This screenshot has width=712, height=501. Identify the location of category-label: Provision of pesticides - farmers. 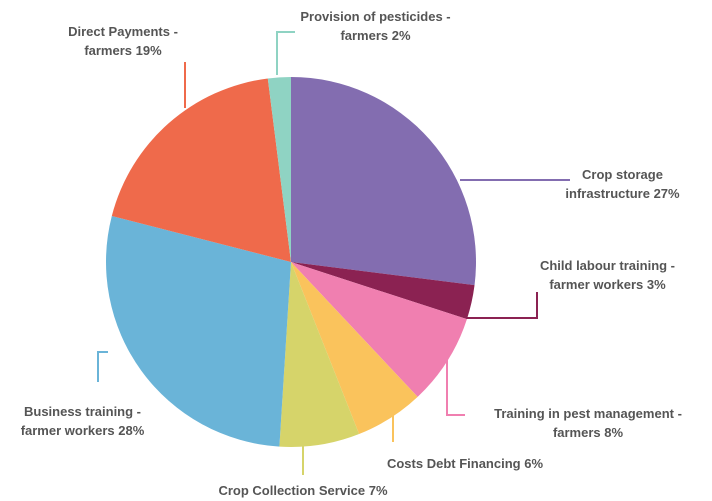
(375, 26).